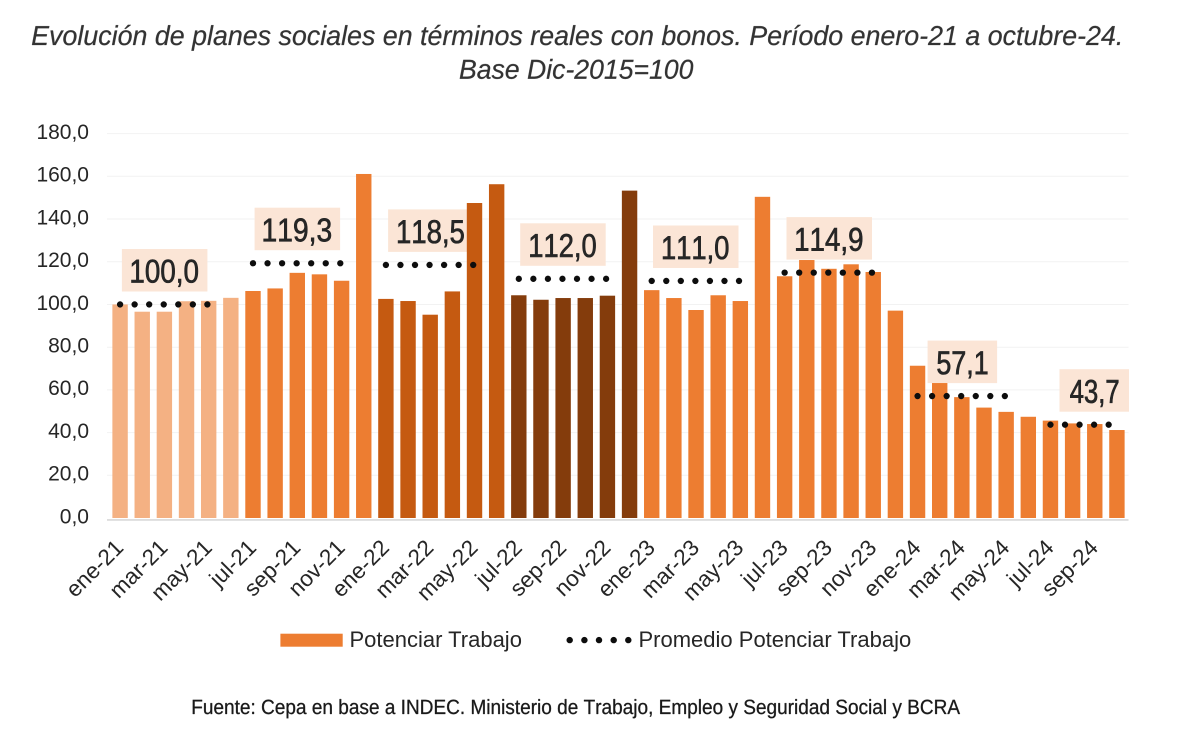  I want to click on svg-text: 80,0, so click(68, 346).